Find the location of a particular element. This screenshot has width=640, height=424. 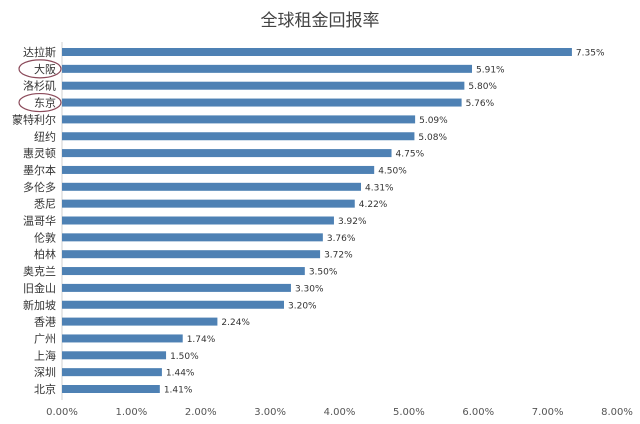

value-label: 4.22% is located at coordinates (373, 205).